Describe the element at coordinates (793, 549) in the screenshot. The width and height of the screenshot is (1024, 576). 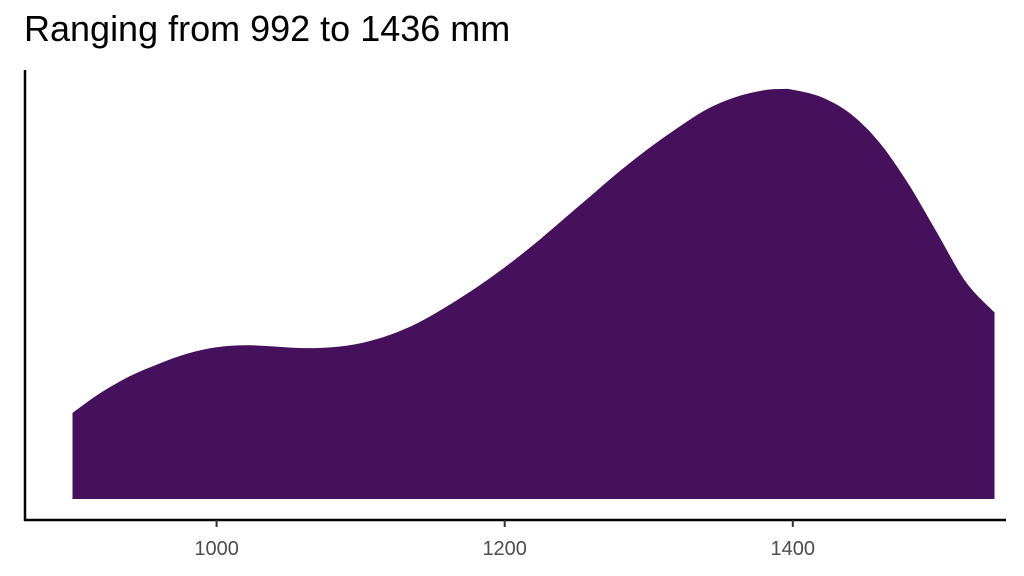
I see `x-tick-label-2: 1400` at that location.